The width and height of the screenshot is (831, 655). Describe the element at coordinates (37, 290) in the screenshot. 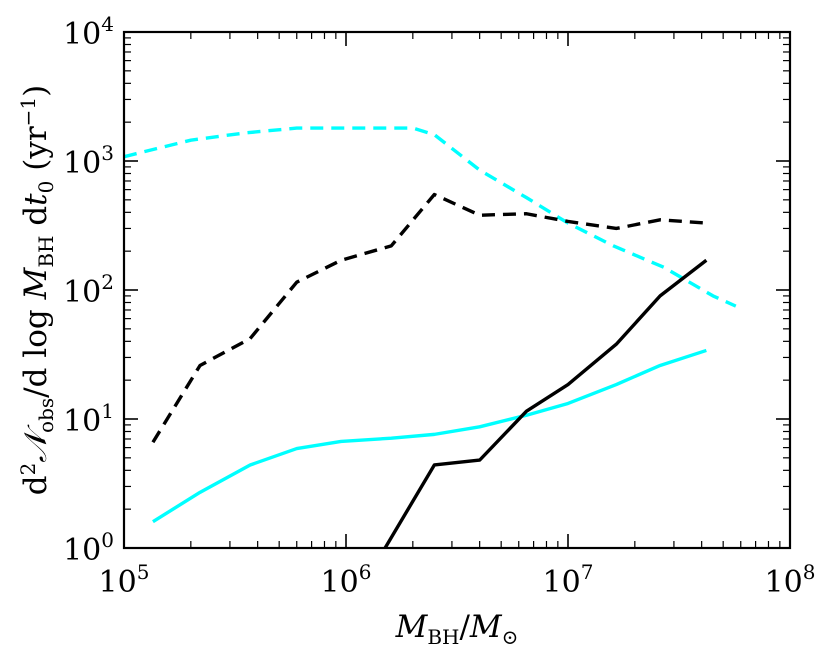

I see `y-axis-label: d2𝒩obs/d log MBH dt0 (yr−1)` at that location.